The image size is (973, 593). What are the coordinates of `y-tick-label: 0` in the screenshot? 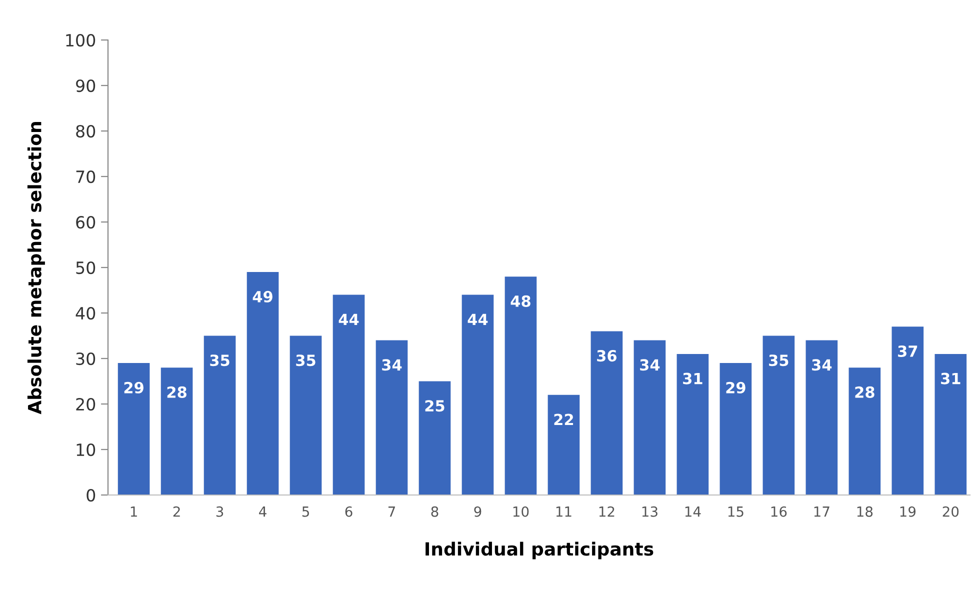 It's located at (91, 495).